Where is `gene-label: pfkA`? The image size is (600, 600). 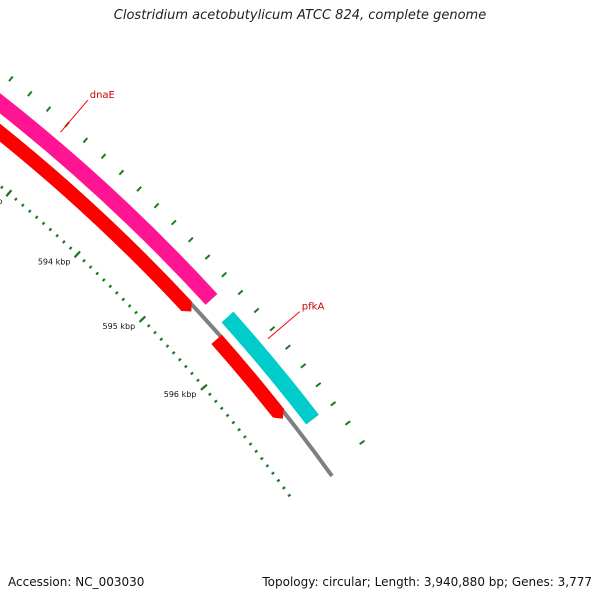 gene-label: pfkA is located at coordinates (313, 307).